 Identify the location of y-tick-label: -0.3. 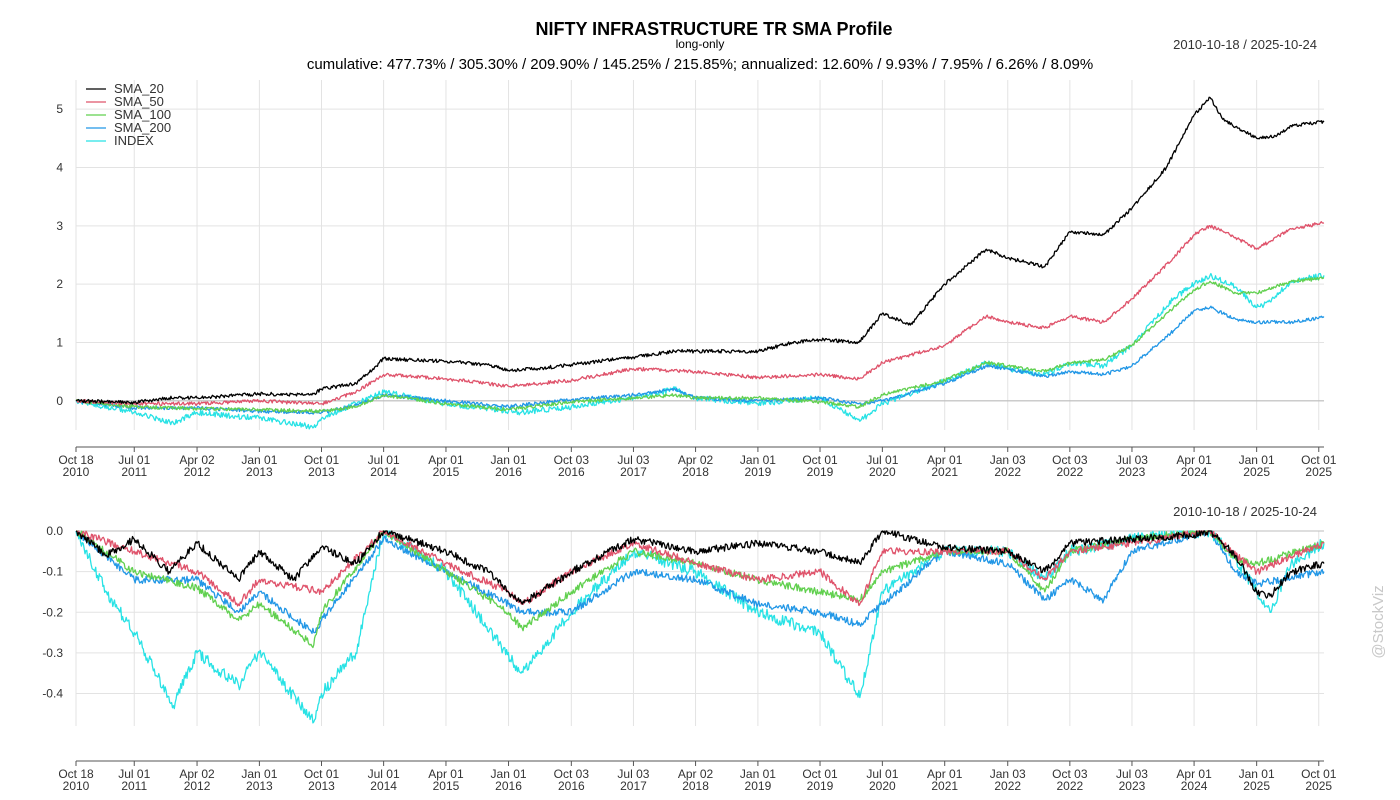
(52, 653).